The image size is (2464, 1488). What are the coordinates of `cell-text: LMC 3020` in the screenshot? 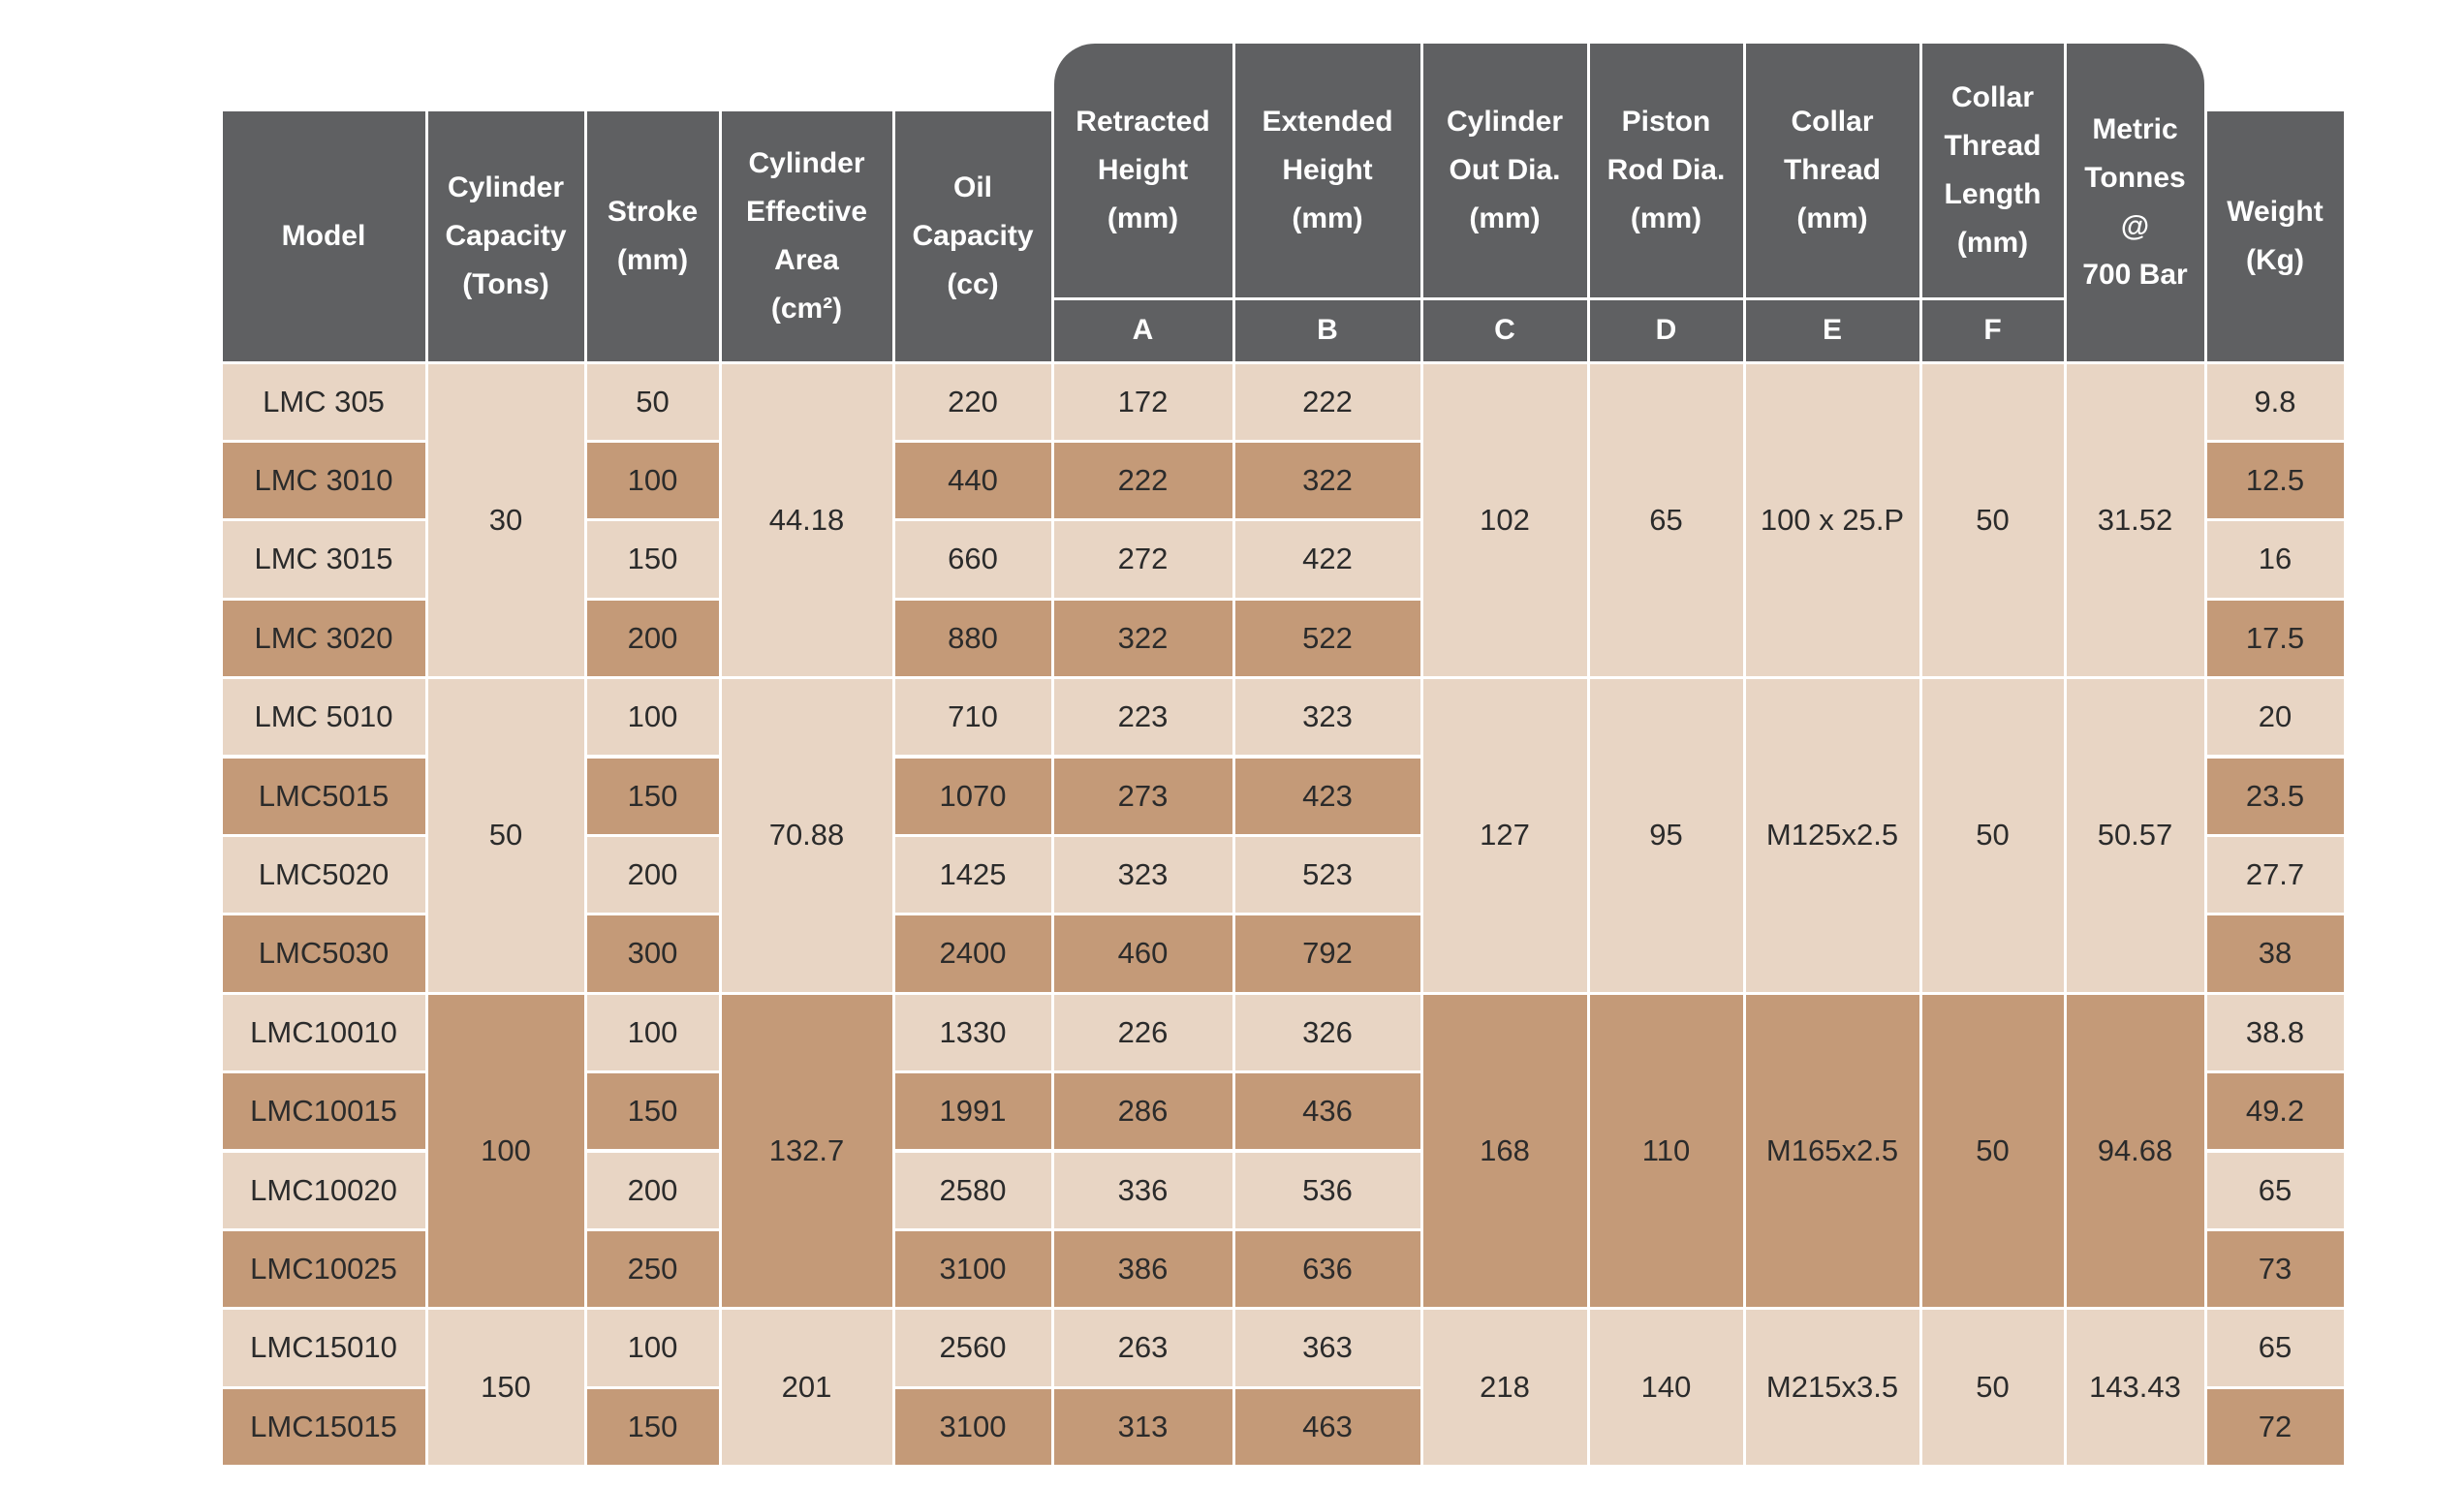 It's located at (323, 637).